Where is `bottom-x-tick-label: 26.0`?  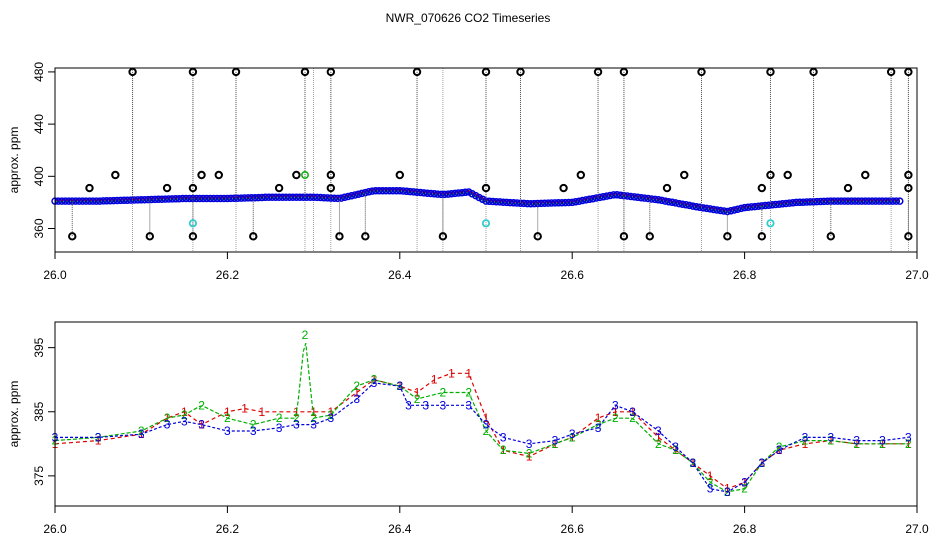 bottom-x-tick-label: 26.0 is located at coordinates (55, 529).